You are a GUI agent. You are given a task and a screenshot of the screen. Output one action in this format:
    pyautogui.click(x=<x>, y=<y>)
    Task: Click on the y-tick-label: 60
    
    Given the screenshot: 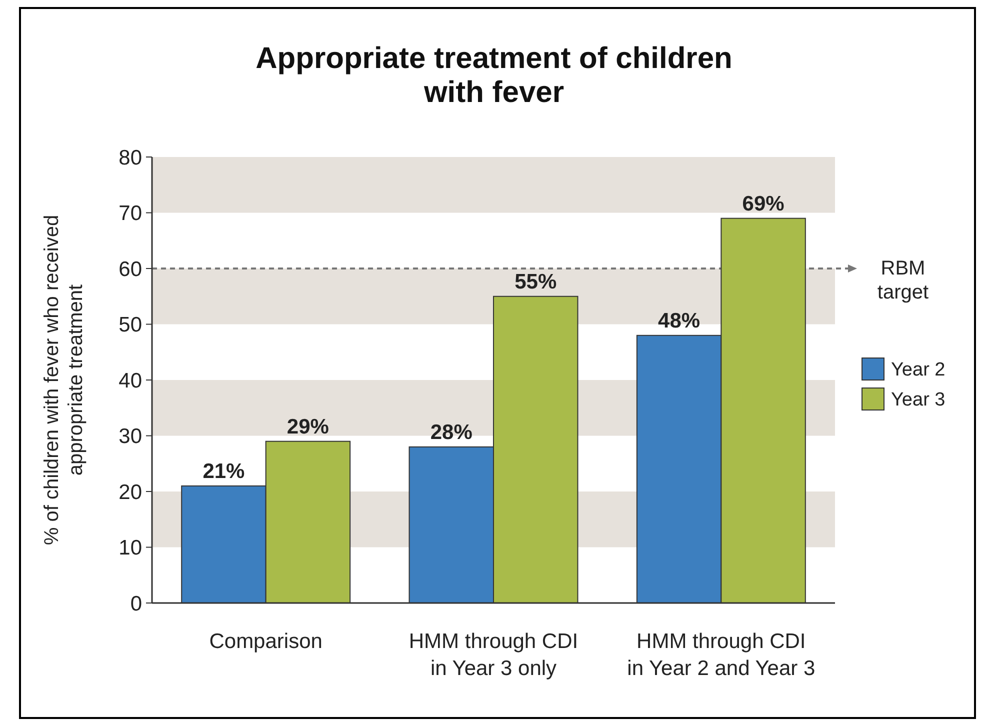 What is the action you would take?
    pyautogui.click(x=130, y=269)
    